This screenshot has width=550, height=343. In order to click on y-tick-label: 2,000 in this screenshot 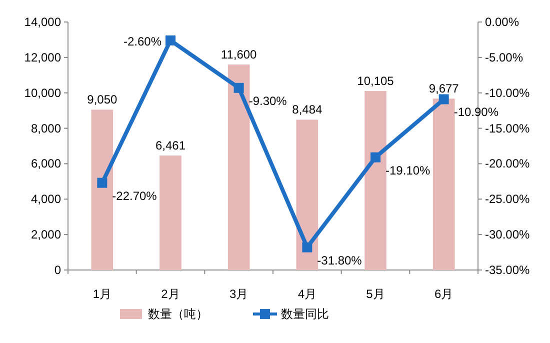, I will do `click(46, 235)`.